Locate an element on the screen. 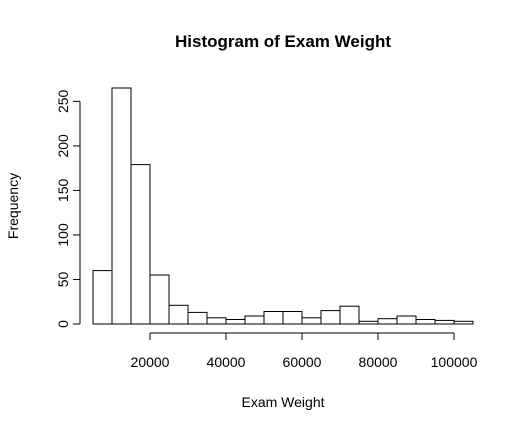 This screenshot has width=528, height=431. x-tick-label-4: 100000 is located at coordinates (454, 362).